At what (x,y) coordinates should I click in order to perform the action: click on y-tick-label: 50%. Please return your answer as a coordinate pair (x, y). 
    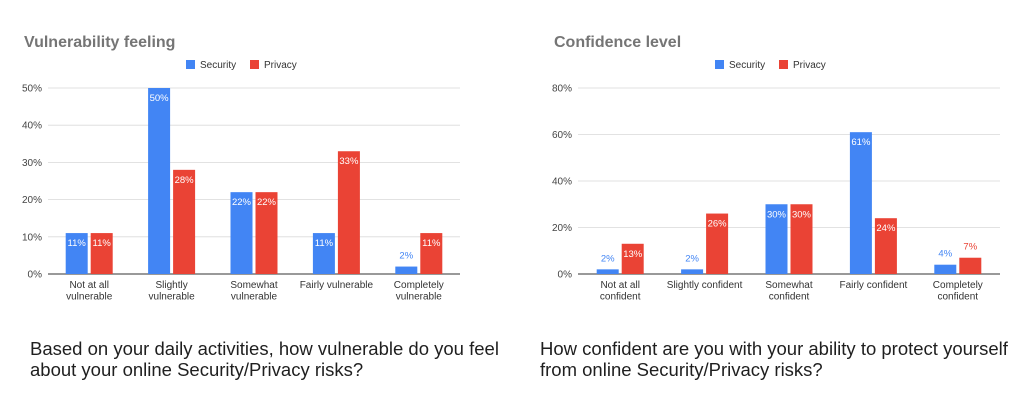
    Looking at the image, I should click on (32, 89).